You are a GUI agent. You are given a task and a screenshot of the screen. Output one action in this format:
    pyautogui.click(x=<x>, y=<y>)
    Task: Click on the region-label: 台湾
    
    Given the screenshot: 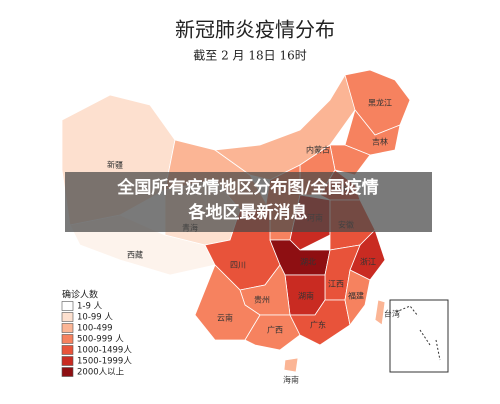 What is the action you would take?
    pyautogui.click(x=392, y=314)
    